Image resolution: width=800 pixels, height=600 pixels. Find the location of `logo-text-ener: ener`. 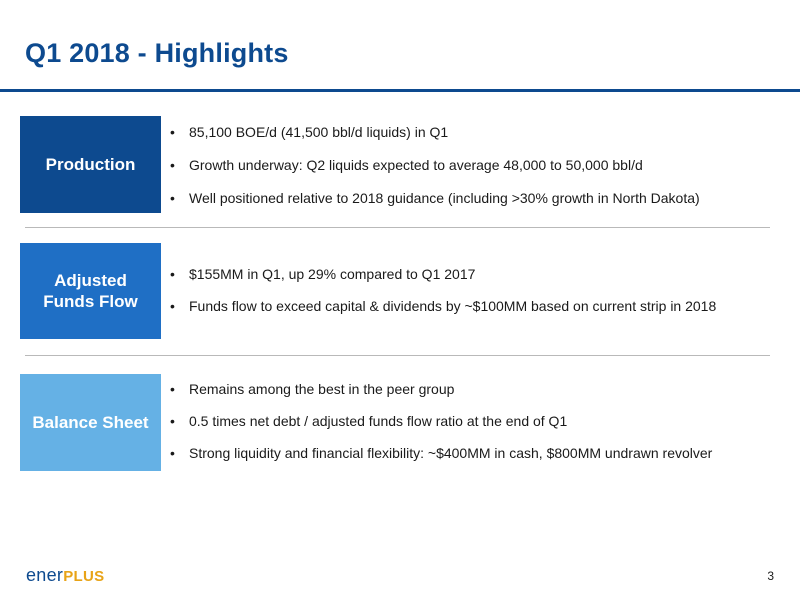

logo-text-ener: ener is located at coordinates (45, 575).